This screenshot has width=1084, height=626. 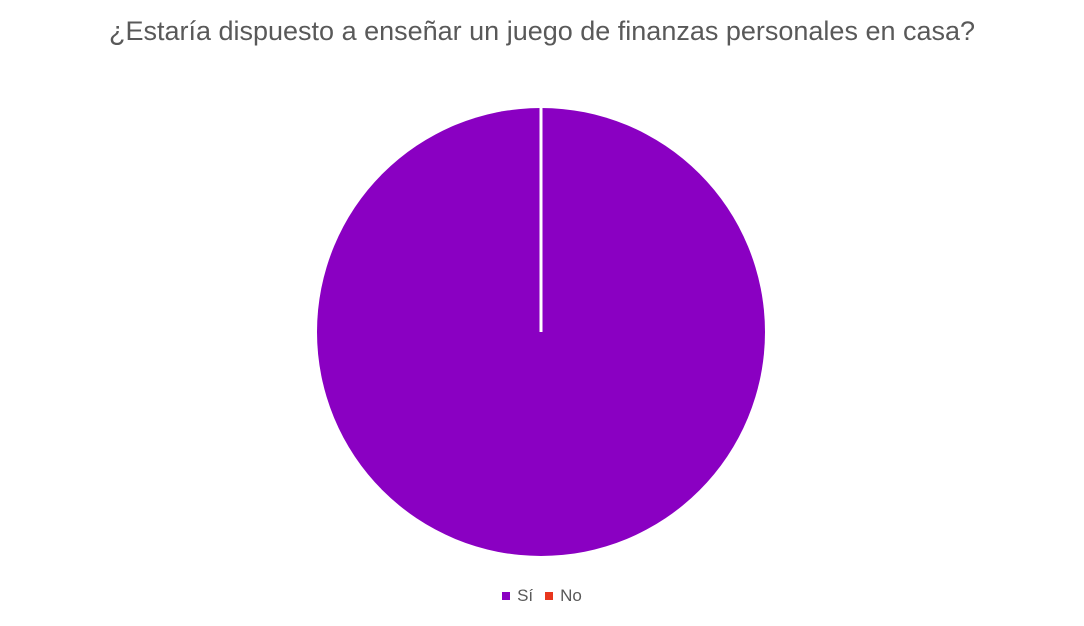 I want to click on legend-label: Sí, so click(x=525, y=595).